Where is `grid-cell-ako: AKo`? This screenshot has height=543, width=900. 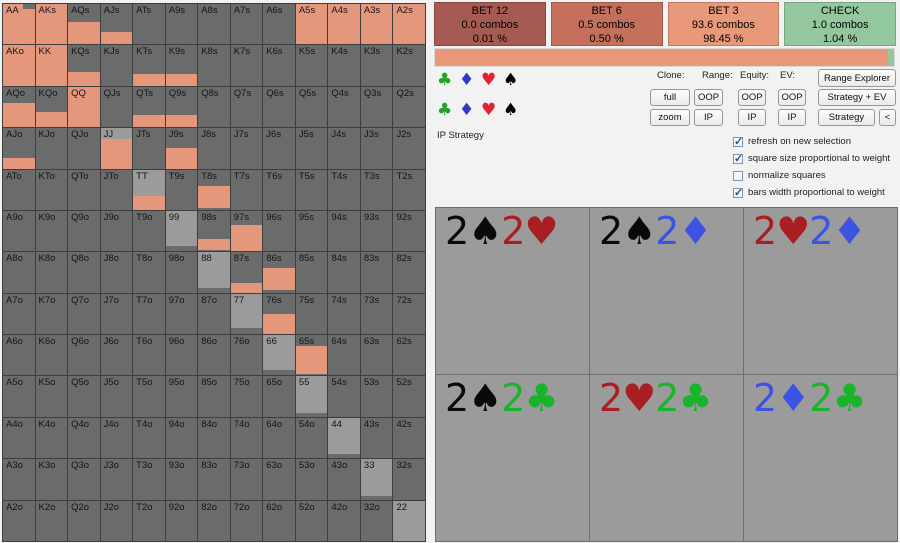
grid-cell-ako: AKo is located at coordinates (19, 65).